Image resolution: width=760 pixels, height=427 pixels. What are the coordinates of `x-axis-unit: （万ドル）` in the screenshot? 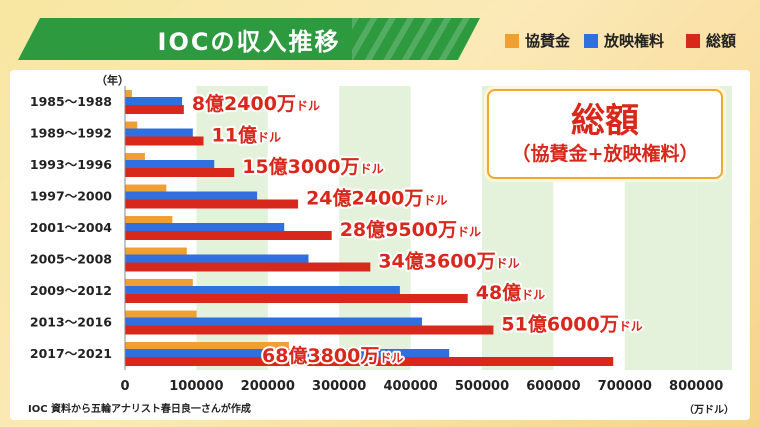 It's located at (709, 410).